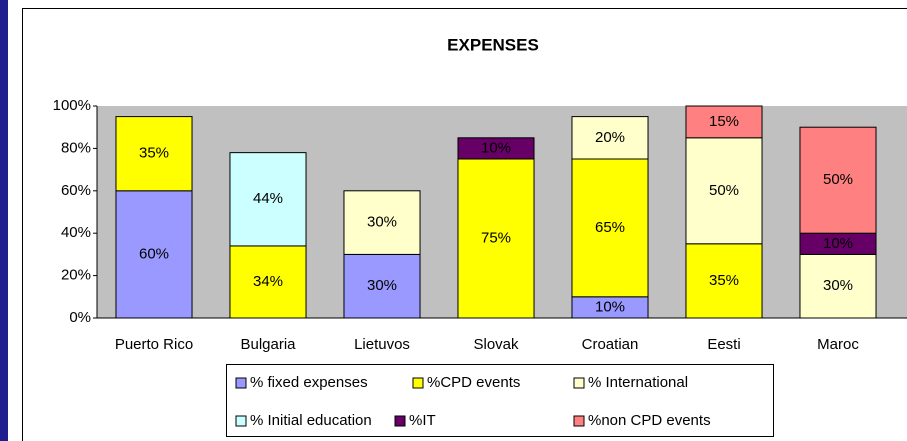 Image resolution: width=907 pixels, height=441 pixels. What do you see at coordinates (72, 105) in the screenshot?
I see `y-tick-label: 100%` at bounding box center [72, 105].